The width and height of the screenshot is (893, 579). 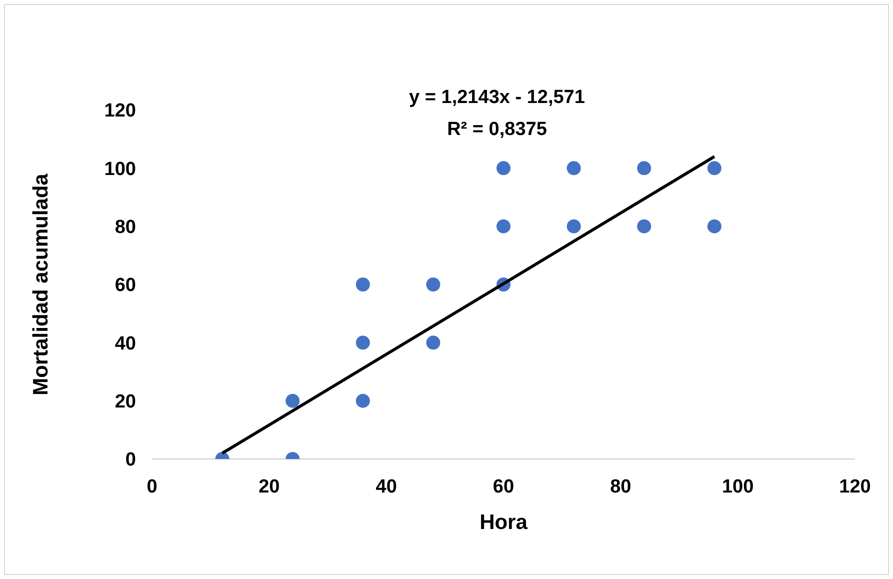 What do you see at coordinates (738, 487) in the screenshot?
I see `x-tick-label: 100` at bounding box center [738, 487].